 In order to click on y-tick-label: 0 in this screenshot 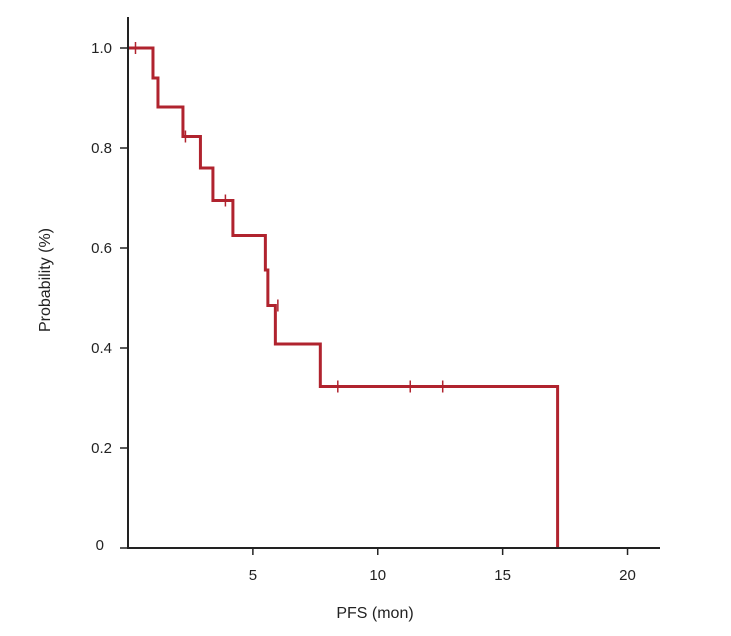, I will do `click(100, 545)`.